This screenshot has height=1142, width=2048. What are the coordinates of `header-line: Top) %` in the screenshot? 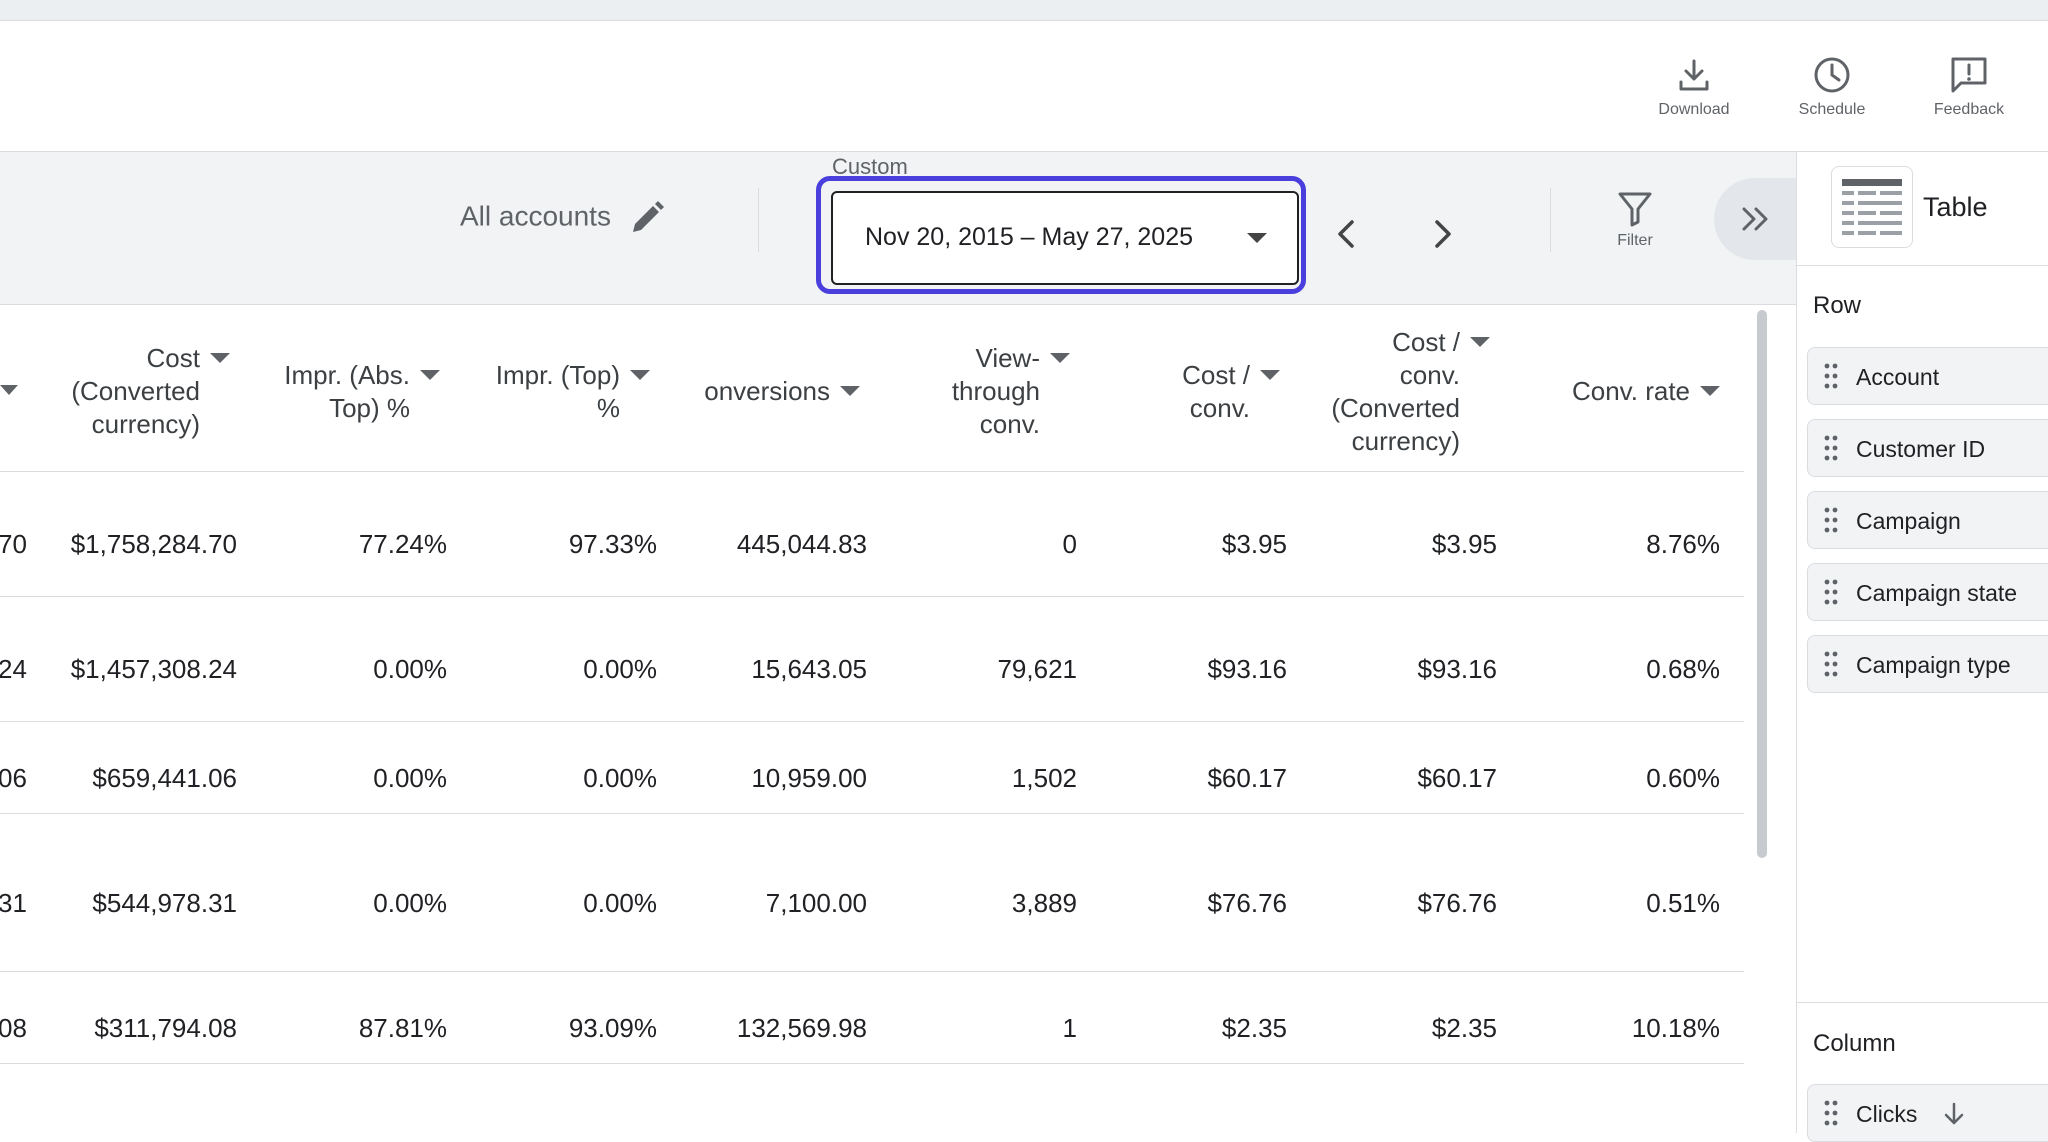 It's located at (369, 408).